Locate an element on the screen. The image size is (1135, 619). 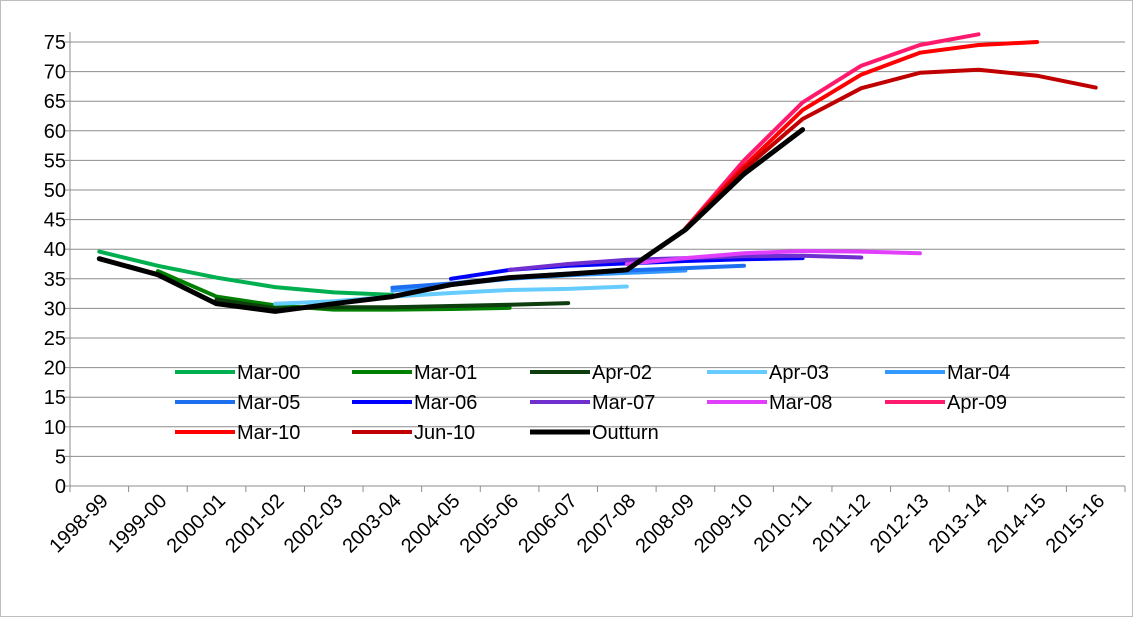
x-tick-label: 2002-03 is located at coordinates (313, 523).